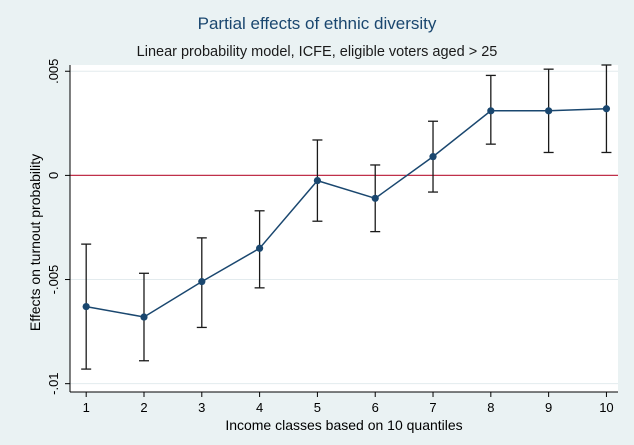 Image resolution: width=634 pixels, height=445 pixels. Describe the element at coordinates (606, 407) in the screenshot. I see `x-tick-label: 10` at that location.